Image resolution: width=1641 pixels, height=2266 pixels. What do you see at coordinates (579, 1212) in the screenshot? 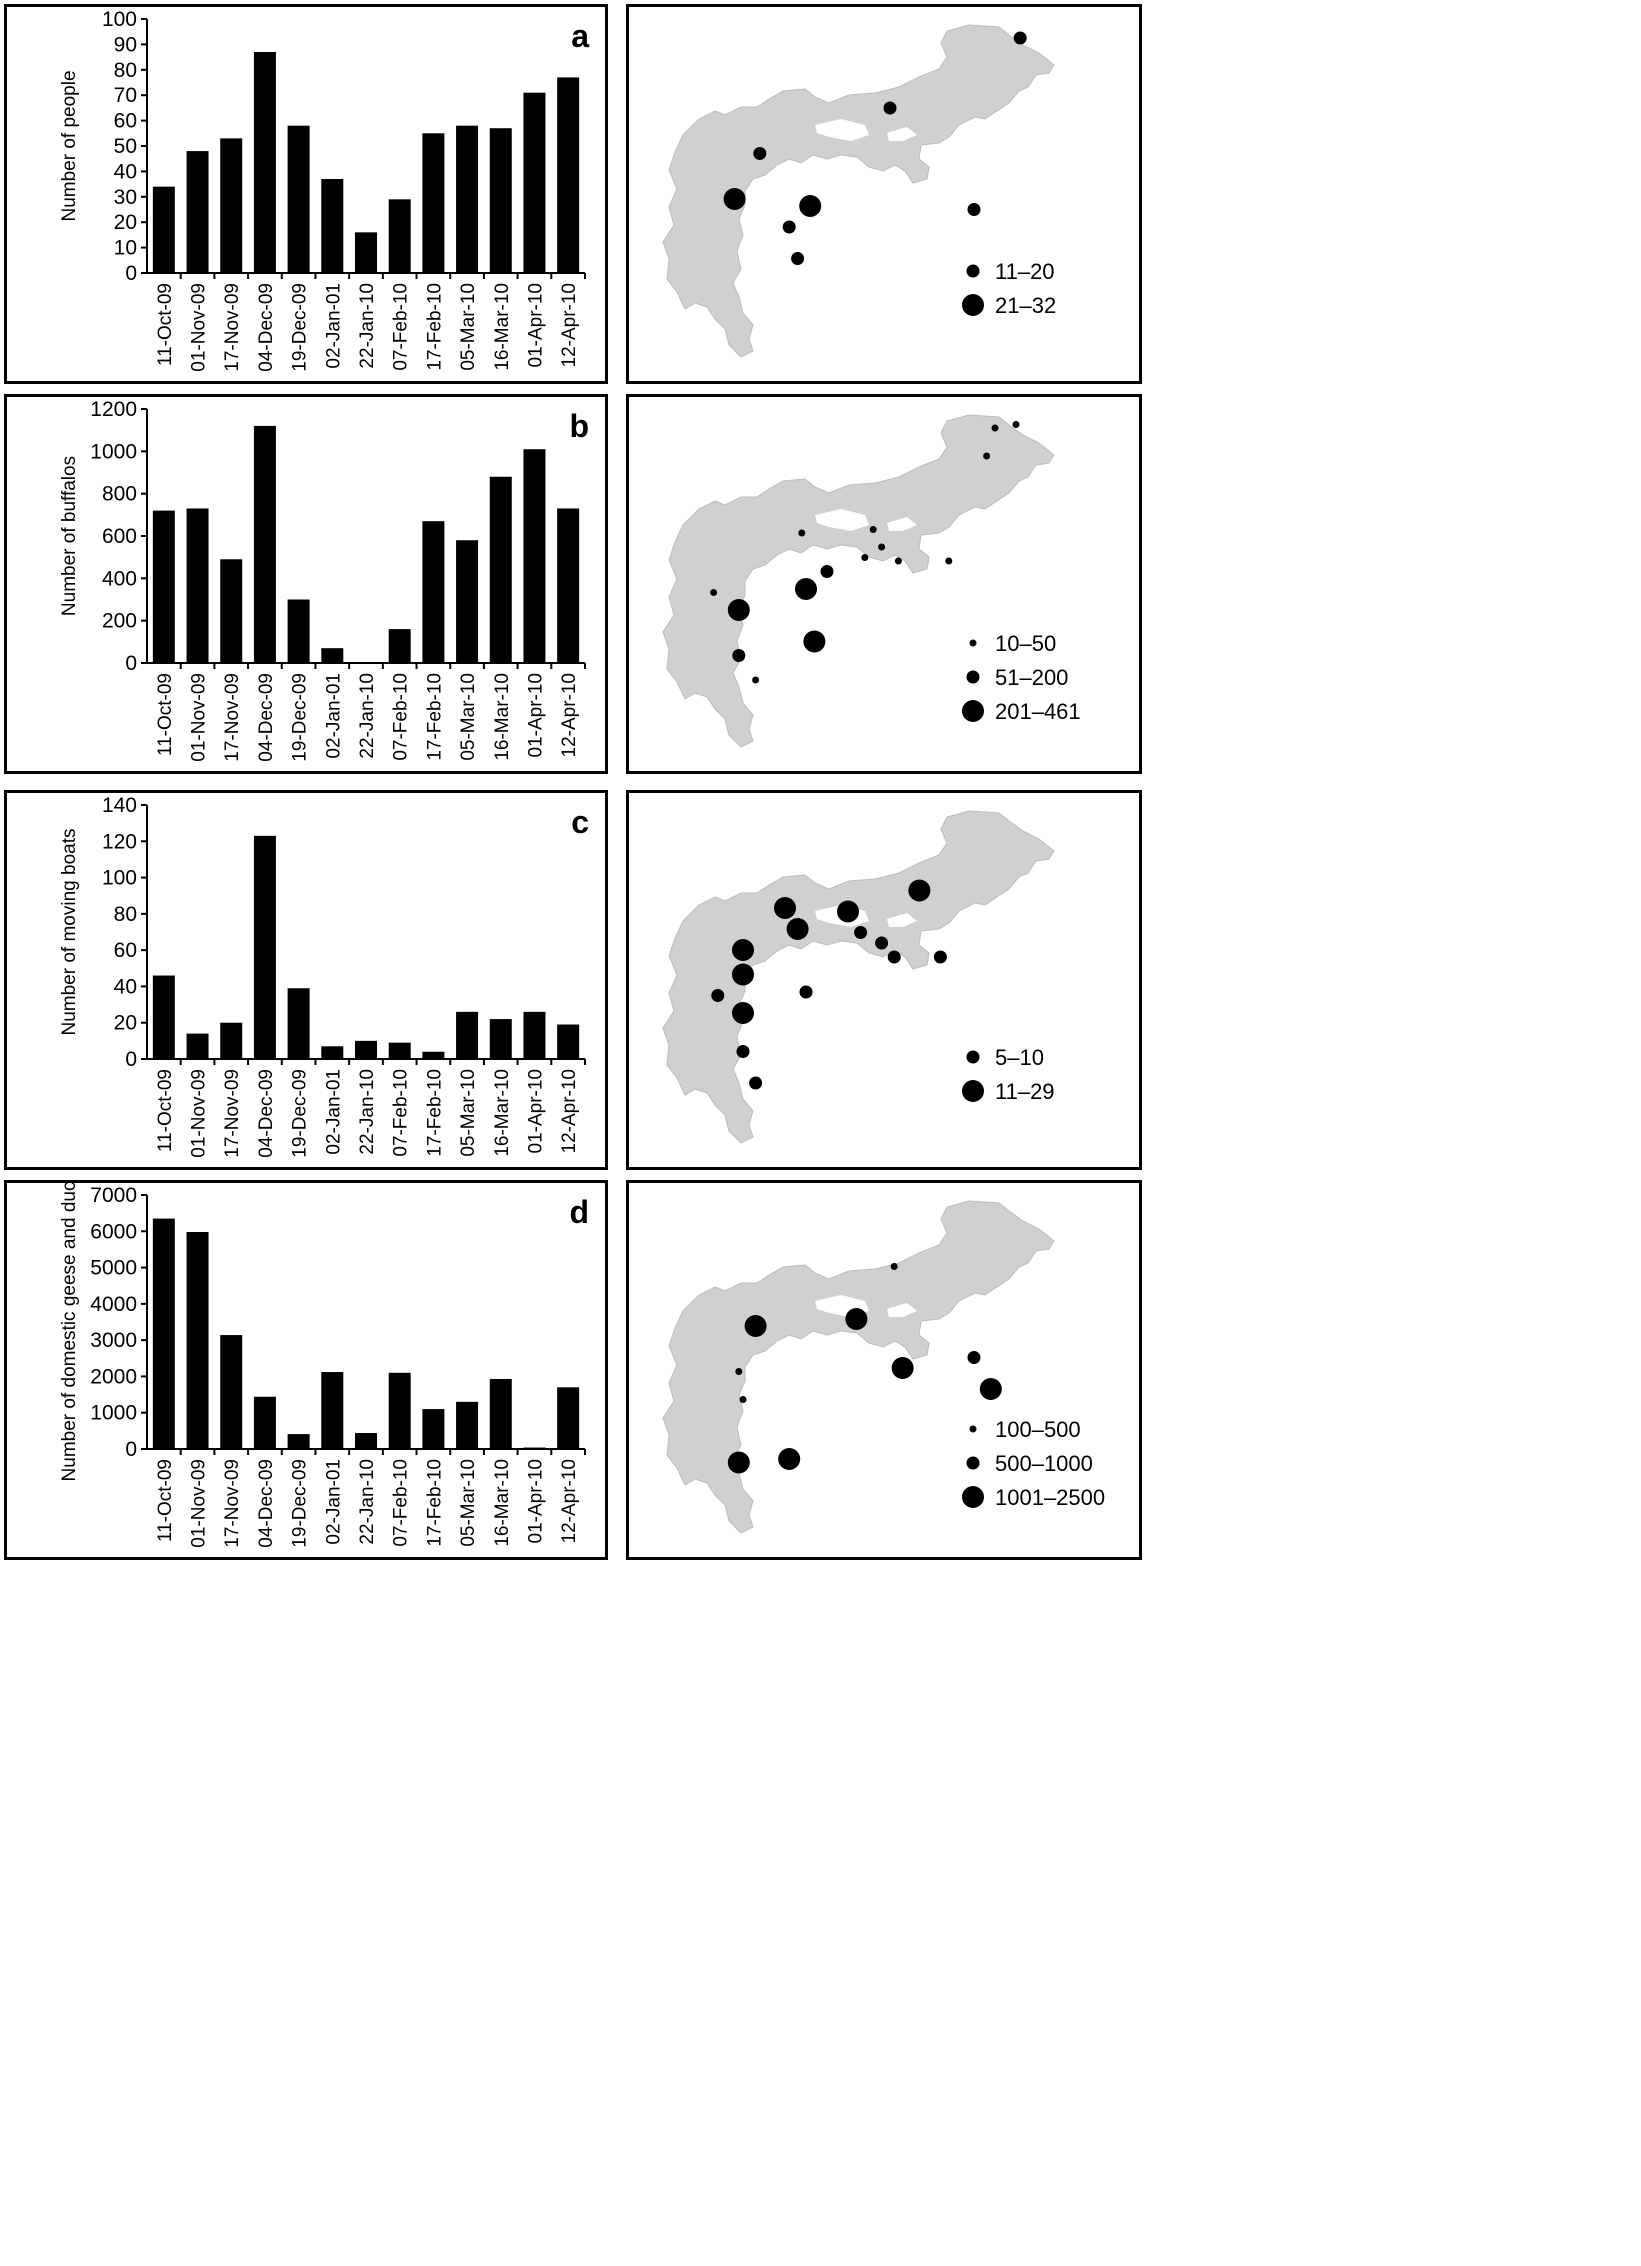
I see `panel-letter: d` at bounding box center [579, 1212].